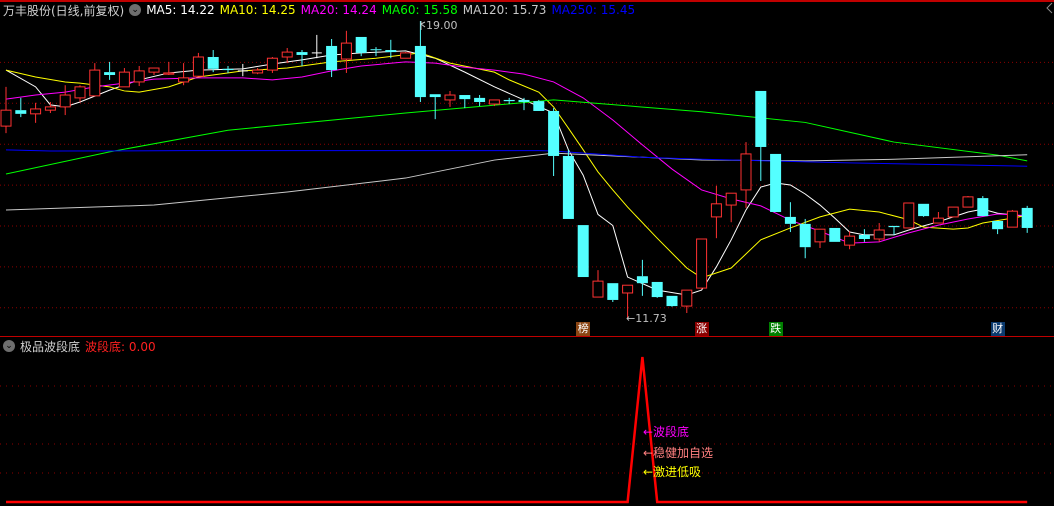 The width and height of the screenshot is (1054, 506). What do you see at coordinates (442, 25) in the screenshot?
I see `high-price-label: 19.00` at bounding box center [442, 25].